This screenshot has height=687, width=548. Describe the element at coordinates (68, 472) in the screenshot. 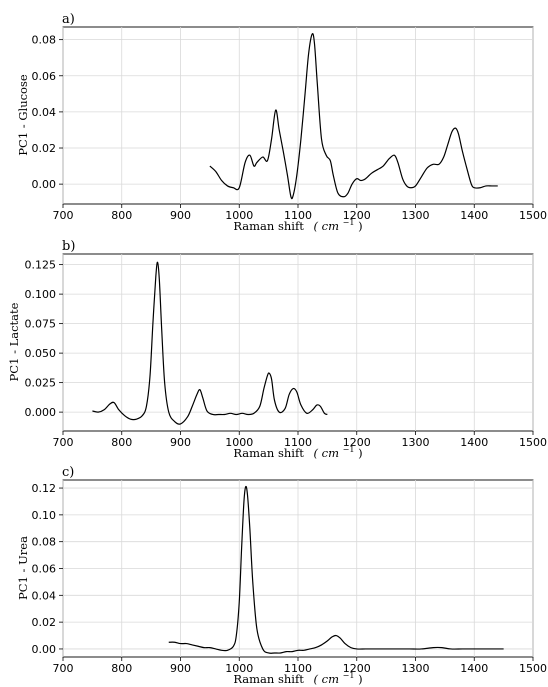

I see `panel-label: c)` at that location.